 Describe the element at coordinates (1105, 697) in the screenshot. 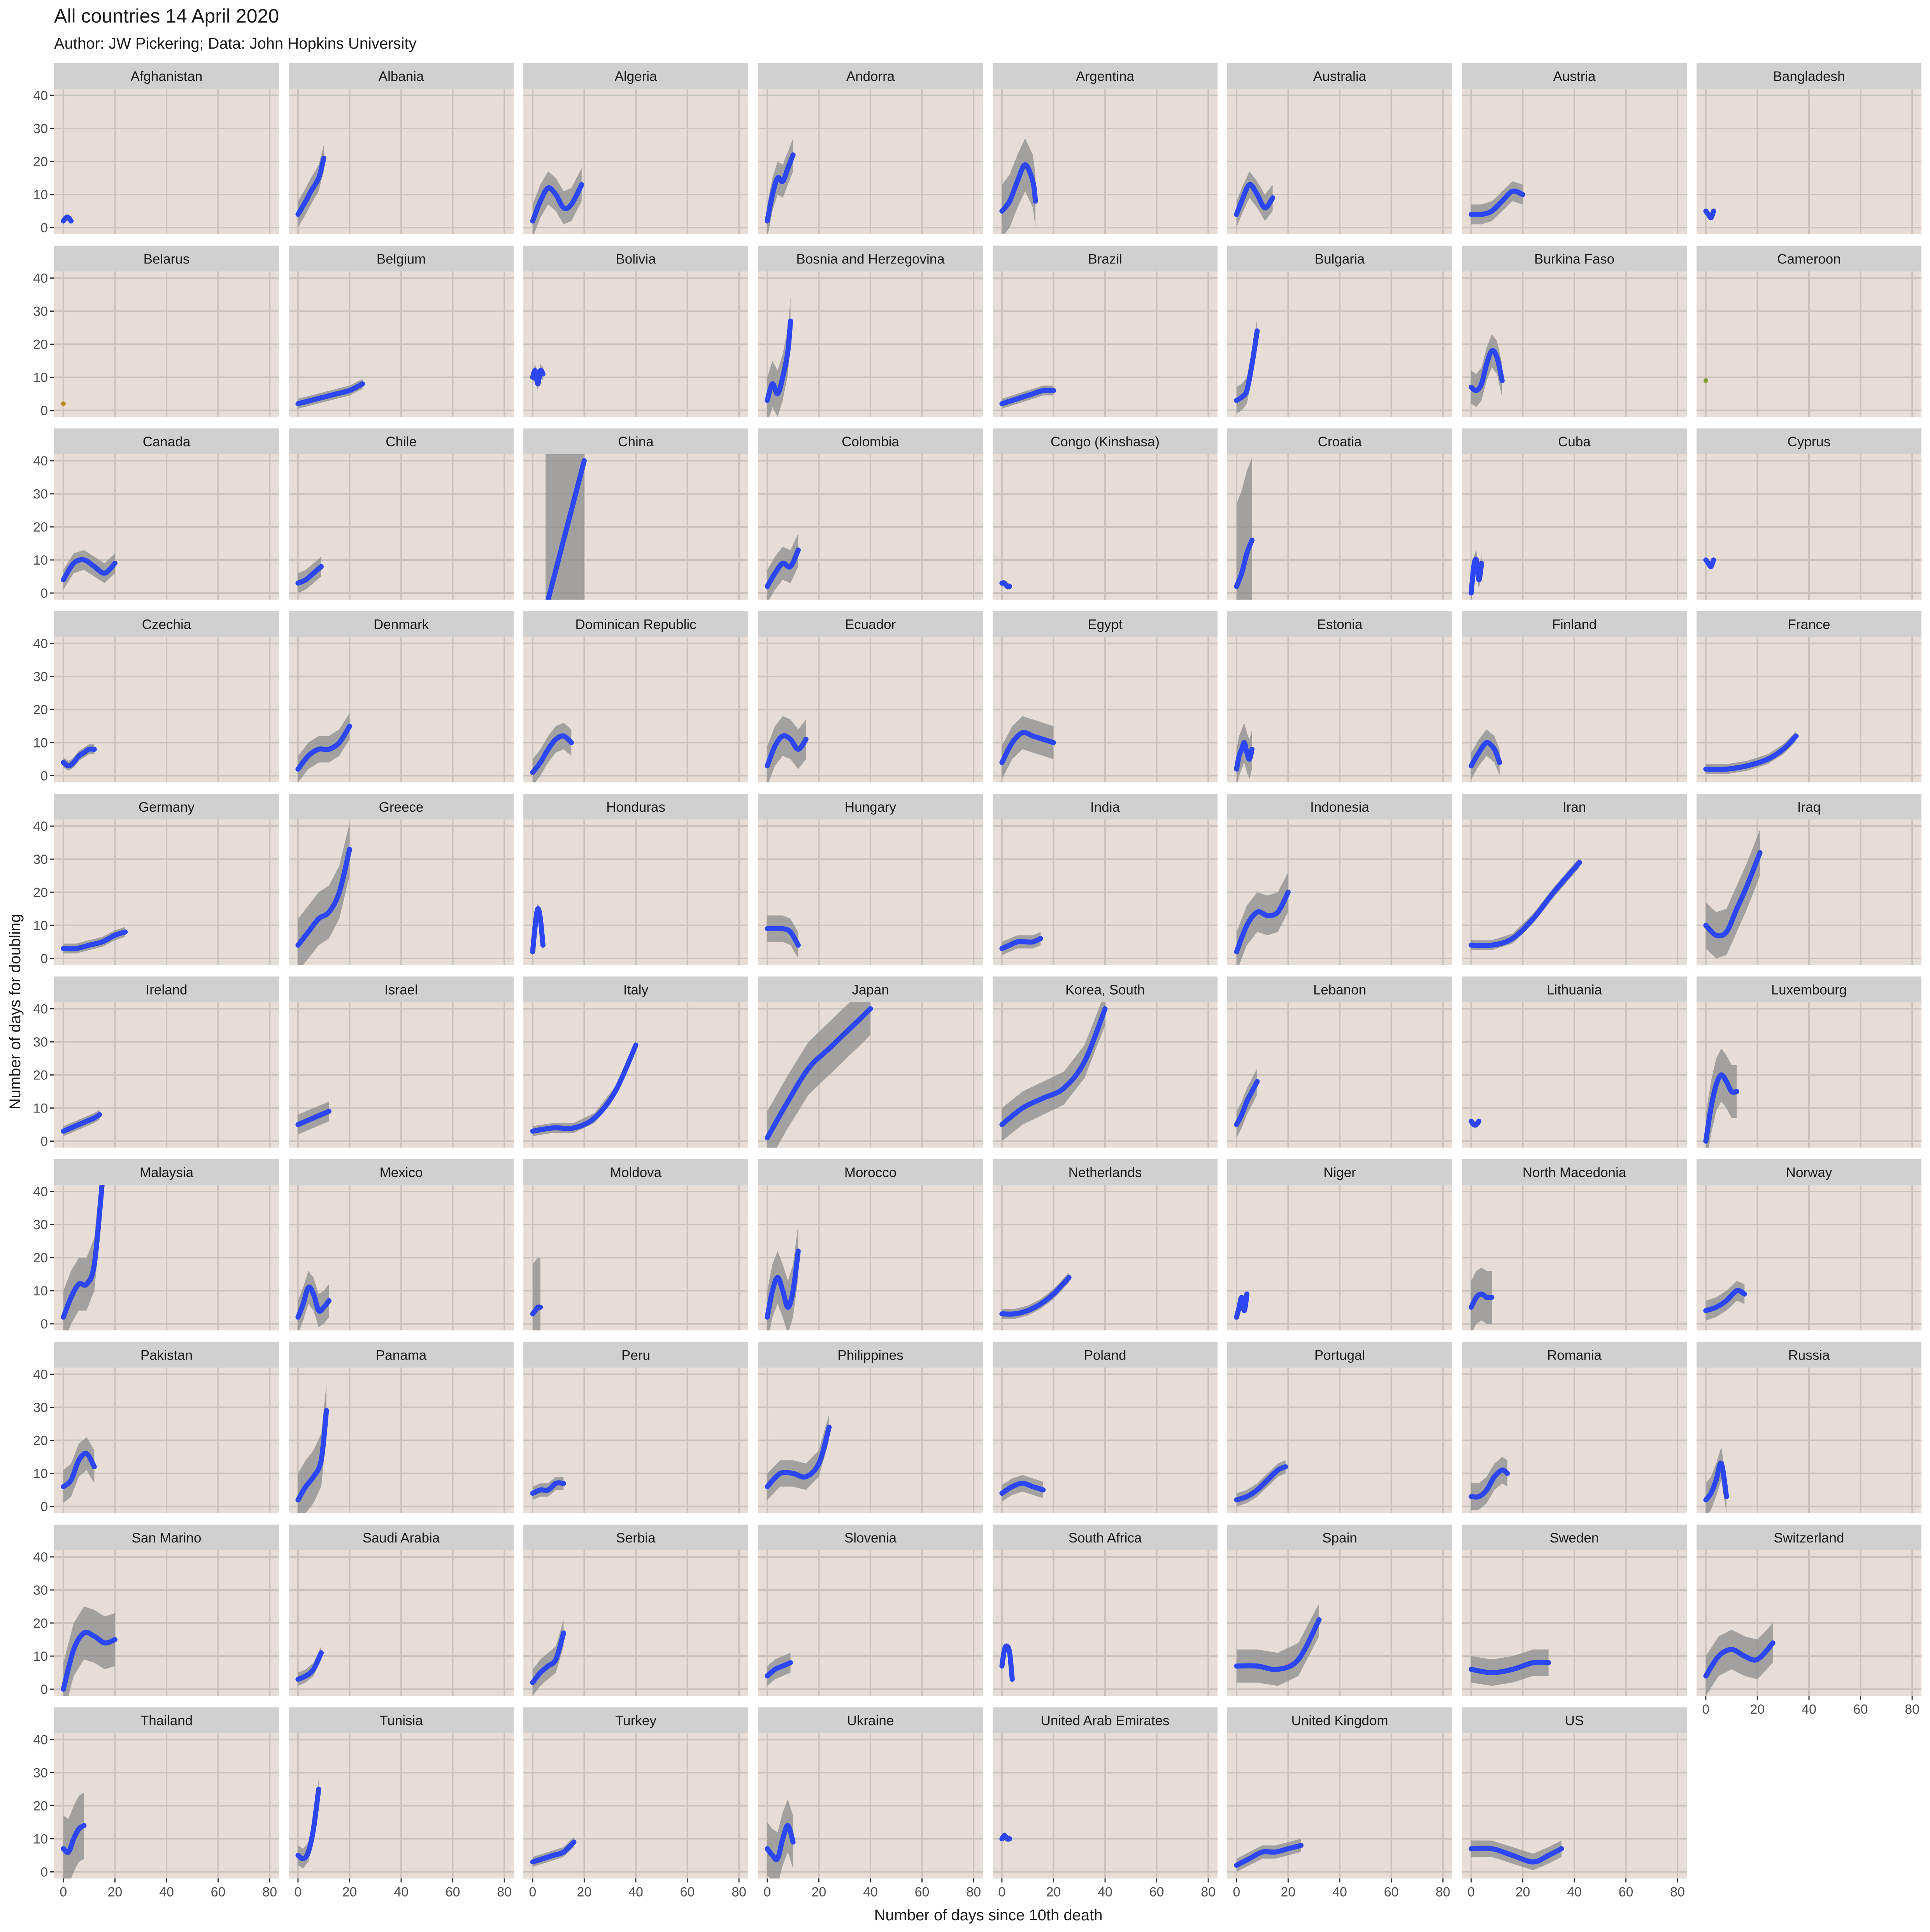

I see `facet-panel-egypt: Egypt` at that location.